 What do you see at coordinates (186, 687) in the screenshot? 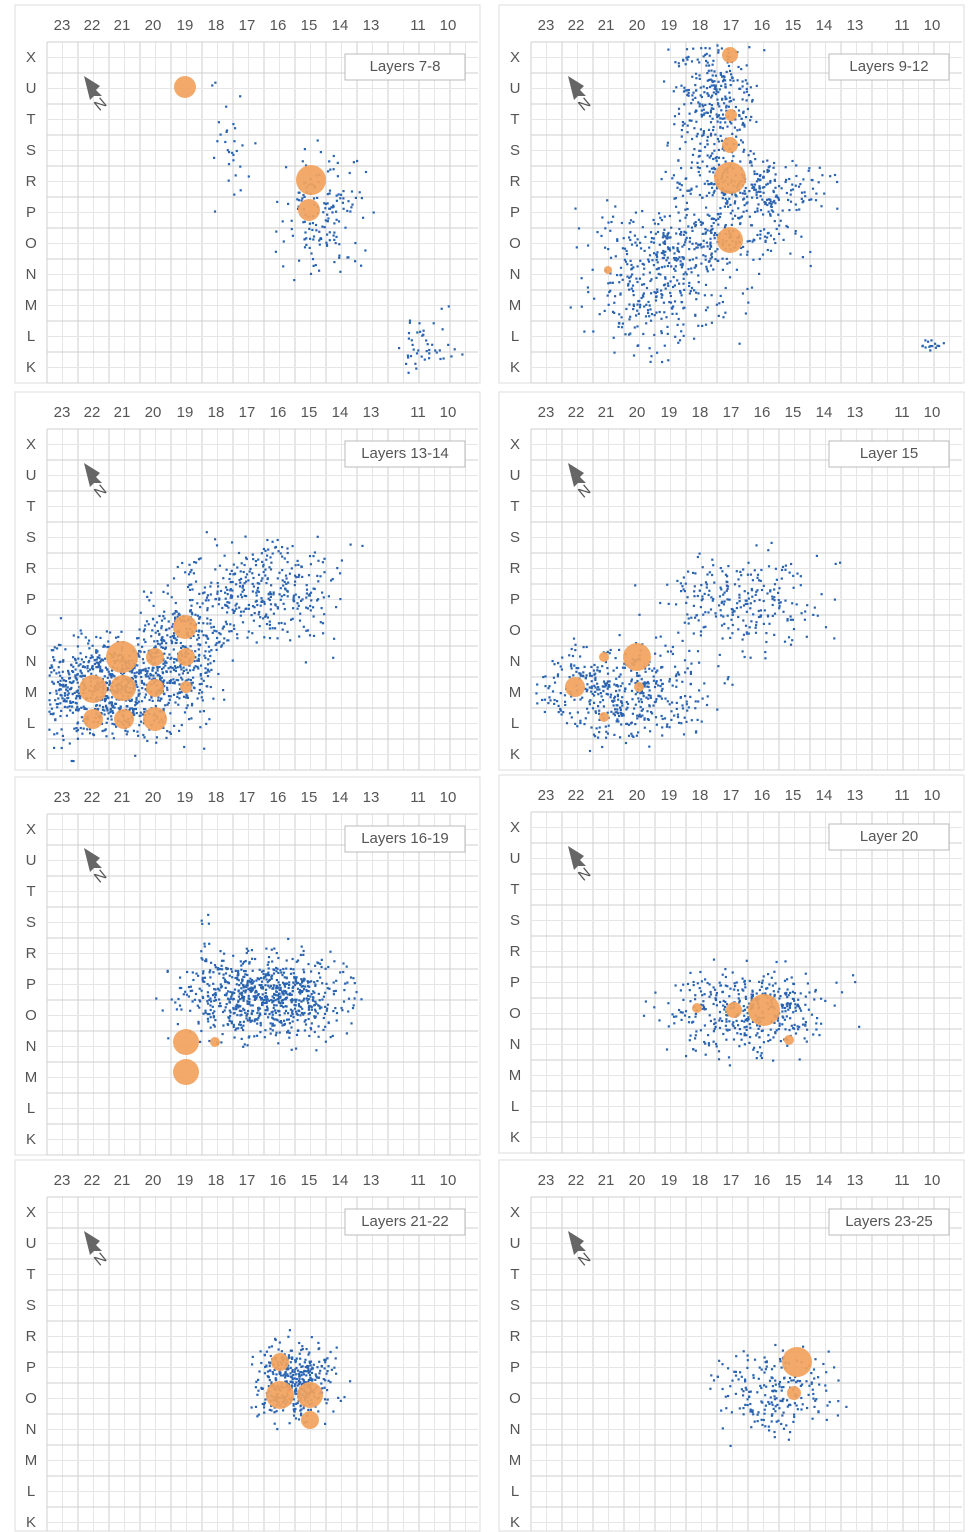
I see `find-concentration` at bounding box center [186, 687].